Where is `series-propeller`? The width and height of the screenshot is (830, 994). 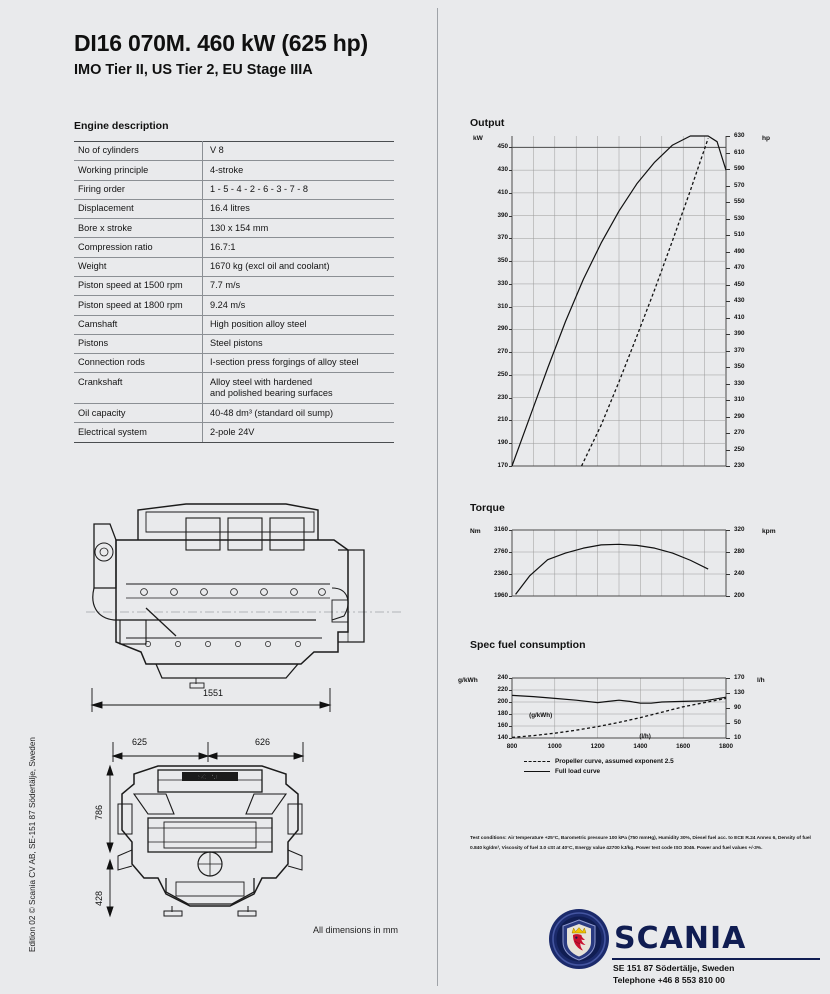
series-propeller is located at coordinates (619, 718).